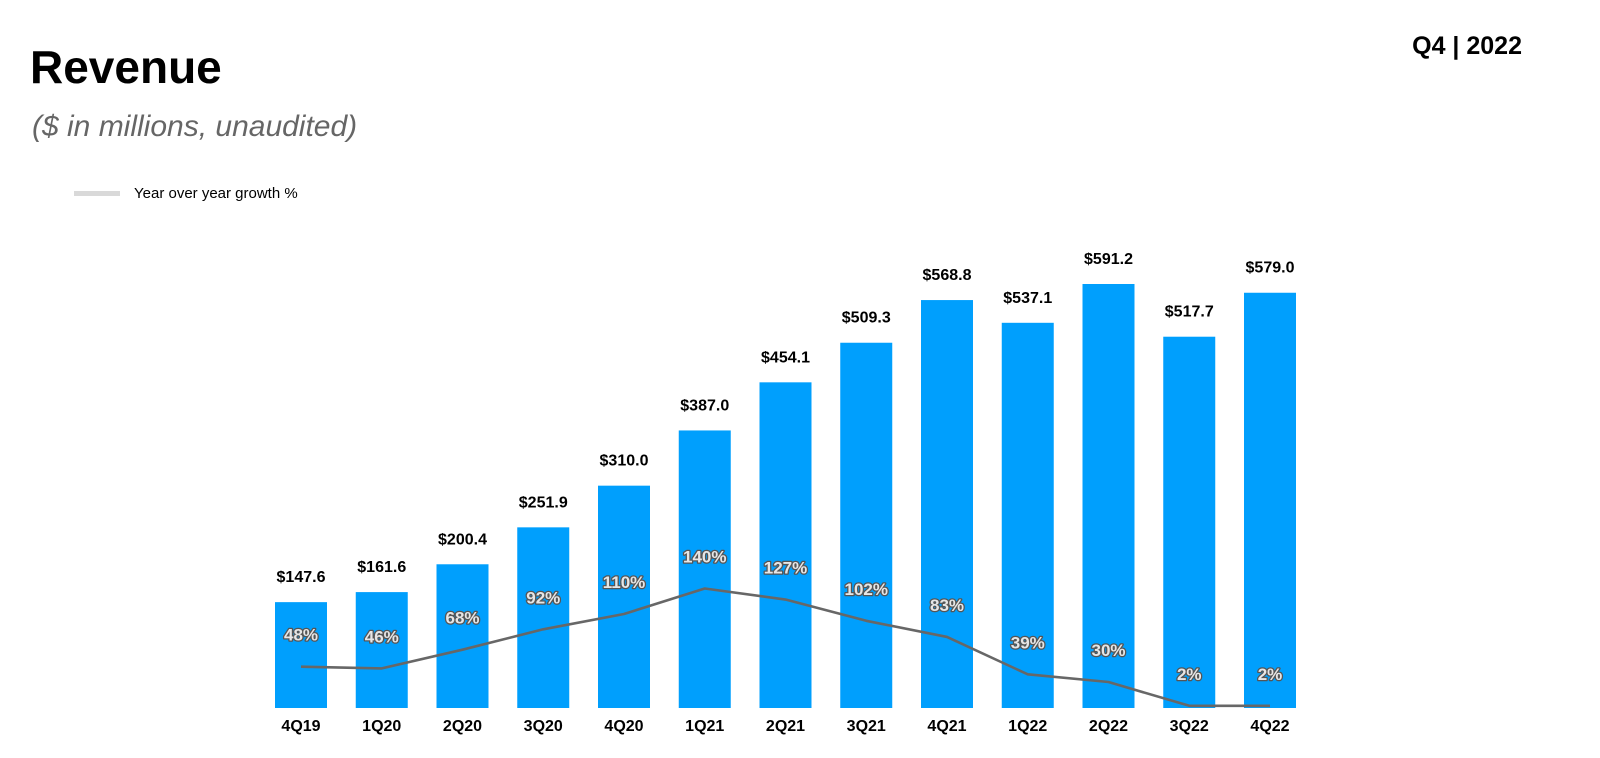 This screenshot has width=1600, height=758. What do you see at coordinates (381, 726) in the screenshot?
I see `x-tick-label: 1Q20` at bounding box center [381, 726].